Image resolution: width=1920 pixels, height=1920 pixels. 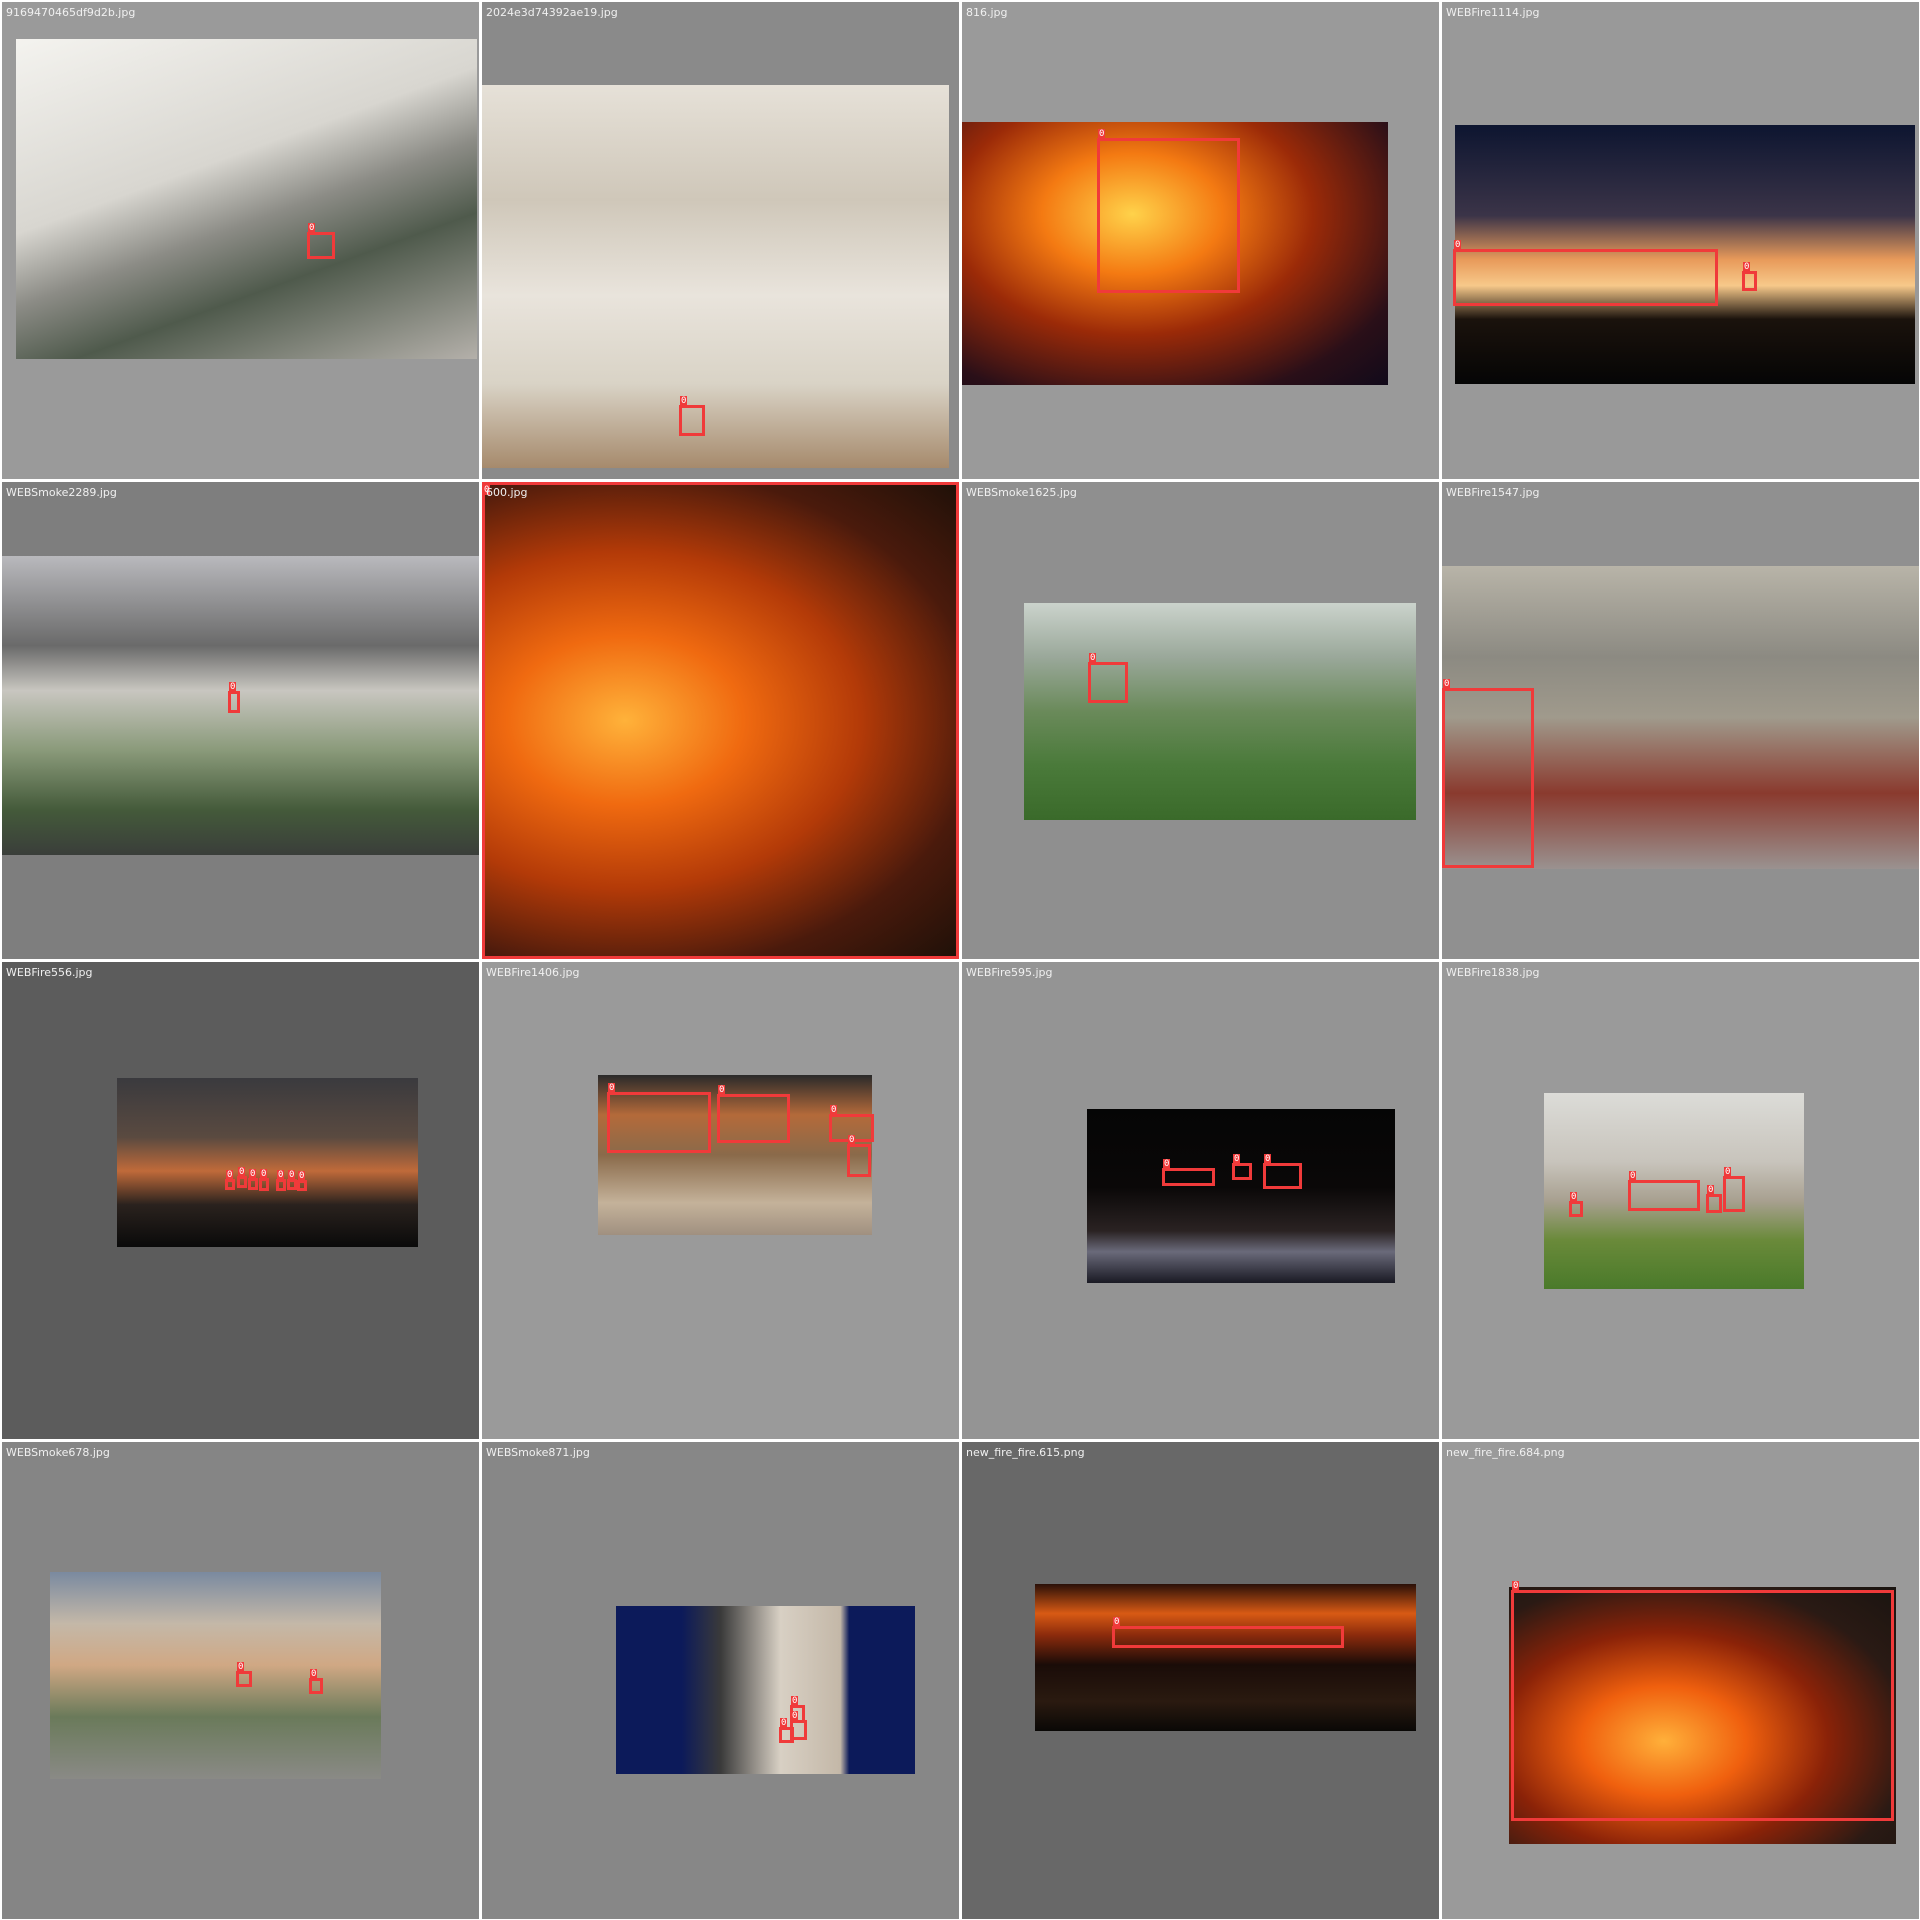 What do you see at coordinates (49, 972) in the screenshot?
I see `tile-filename-label: WEBFire556.jpg` at bounding box center [49, 972].